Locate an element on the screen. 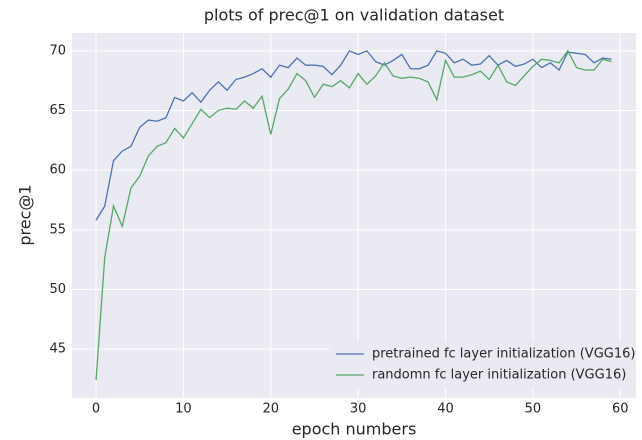 This screenshot has width=642, height=440. x-tick-label: 20 is located at coordinates (271, 409).